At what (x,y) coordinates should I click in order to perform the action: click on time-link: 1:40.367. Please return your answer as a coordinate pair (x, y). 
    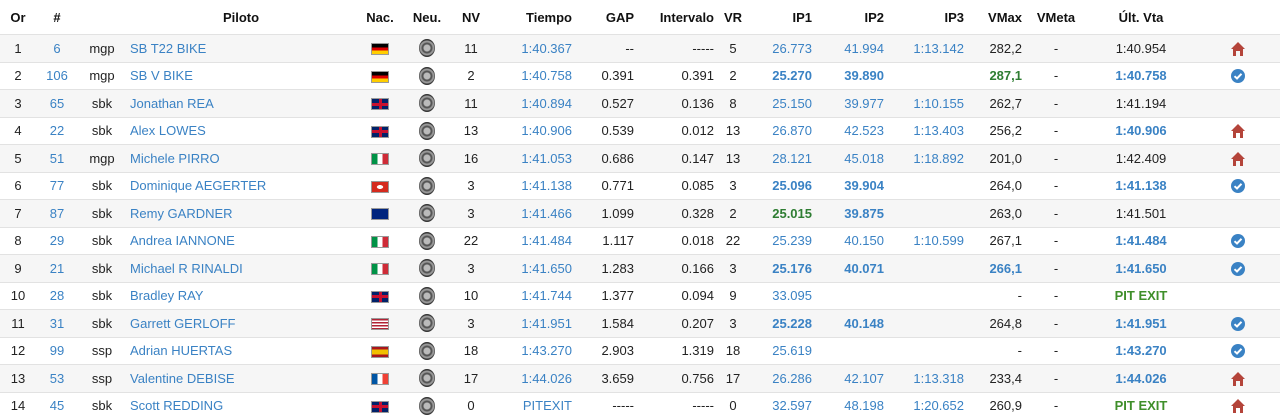
    Looking at the image, I should click on (534, 48).